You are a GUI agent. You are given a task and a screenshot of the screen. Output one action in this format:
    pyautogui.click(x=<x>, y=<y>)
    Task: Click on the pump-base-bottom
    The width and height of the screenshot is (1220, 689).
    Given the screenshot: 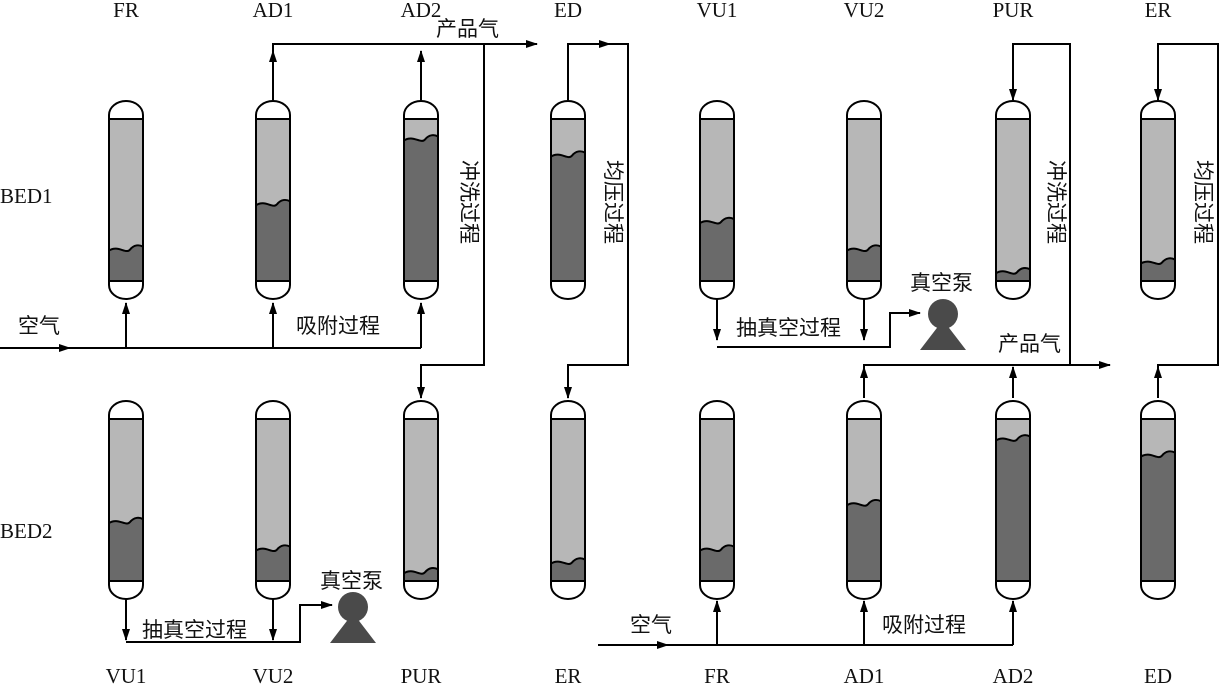 What is the action you would take?
    pyautogui.click(x=353, y=628)
    